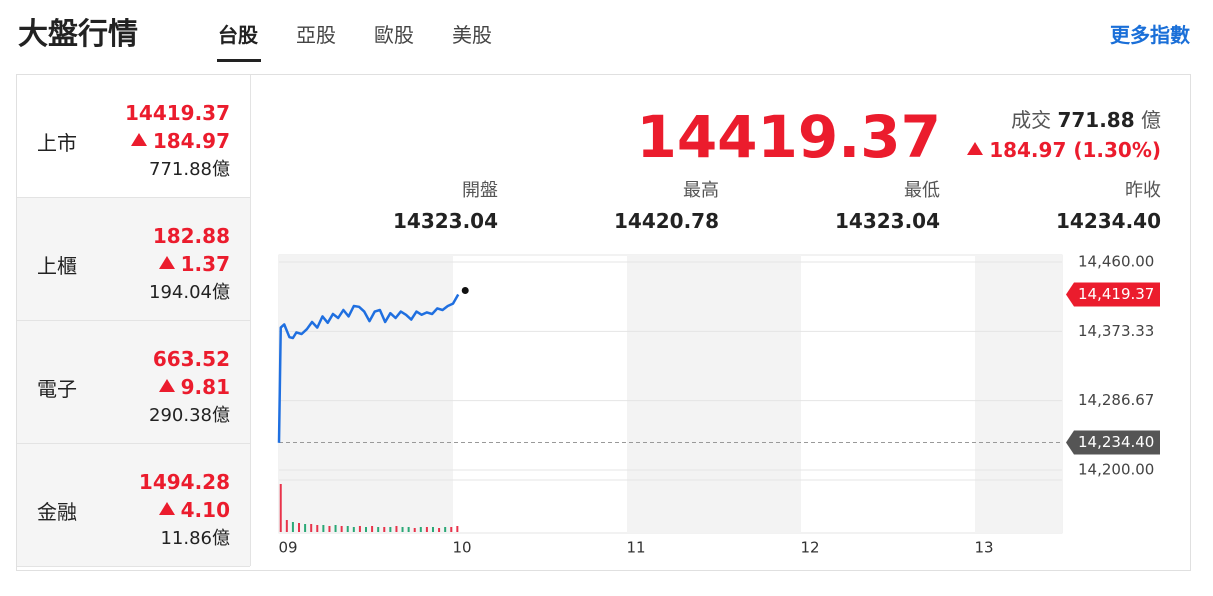  What do you see at coordinates (1096, 120) in the screenshot?
I see `turnover-value: 771.88` at bounding box center [1096, 120].